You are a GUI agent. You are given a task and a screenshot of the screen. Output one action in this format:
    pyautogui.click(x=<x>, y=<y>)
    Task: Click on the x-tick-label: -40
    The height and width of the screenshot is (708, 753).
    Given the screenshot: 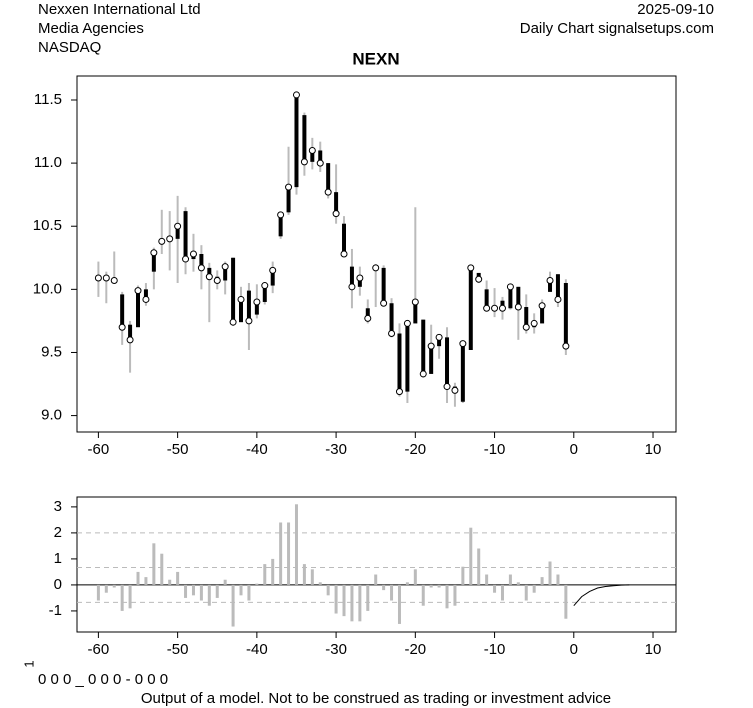 What is the action you would take?
    pyautogui.click(x=257, y=649)
    